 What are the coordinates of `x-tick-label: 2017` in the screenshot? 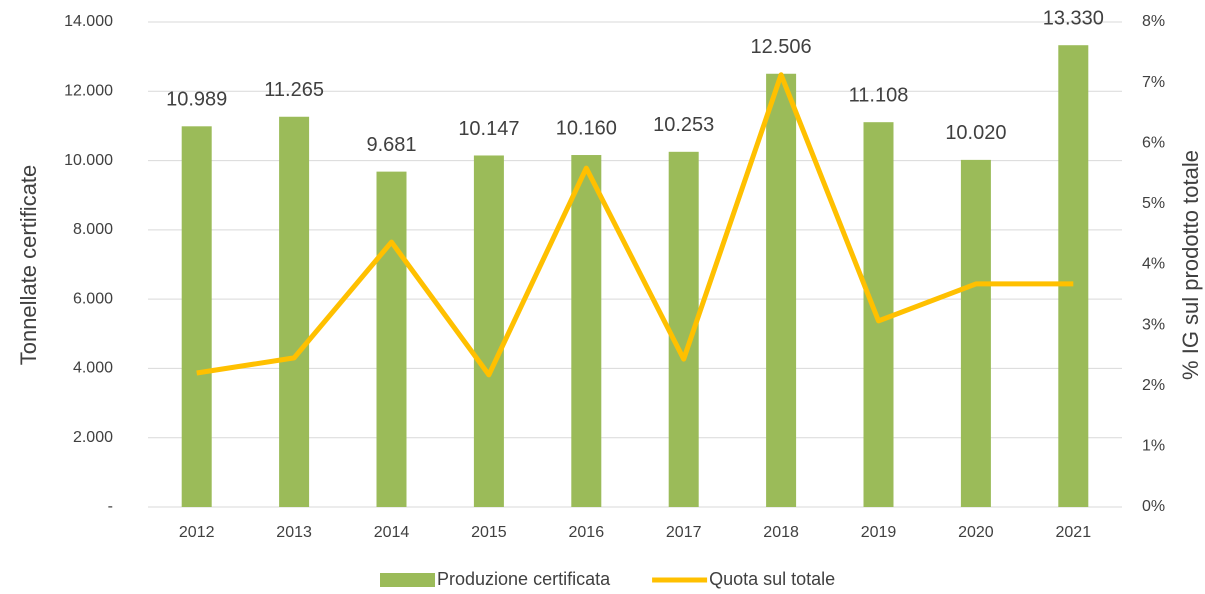 It's located at (684, 532).